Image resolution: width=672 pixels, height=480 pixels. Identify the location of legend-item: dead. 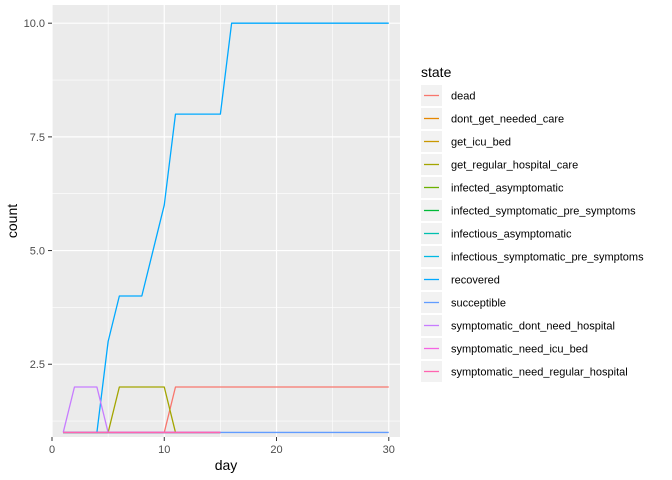
(448, 95).